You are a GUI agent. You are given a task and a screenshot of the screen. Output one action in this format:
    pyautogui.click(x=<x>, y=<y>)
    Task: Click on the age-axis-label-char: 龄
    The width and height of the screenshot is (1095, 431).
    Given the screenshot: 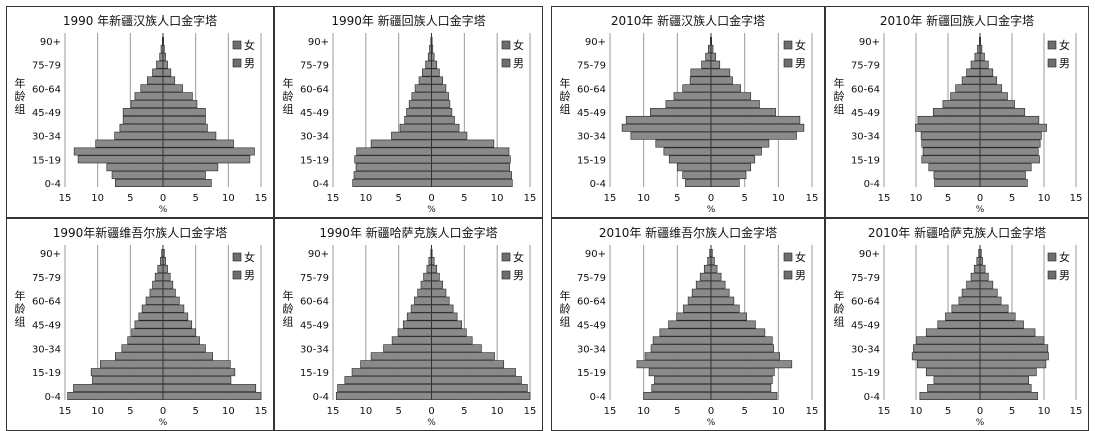 What is the action you would take?
    pyautogui.click(x=565, y=96)
    